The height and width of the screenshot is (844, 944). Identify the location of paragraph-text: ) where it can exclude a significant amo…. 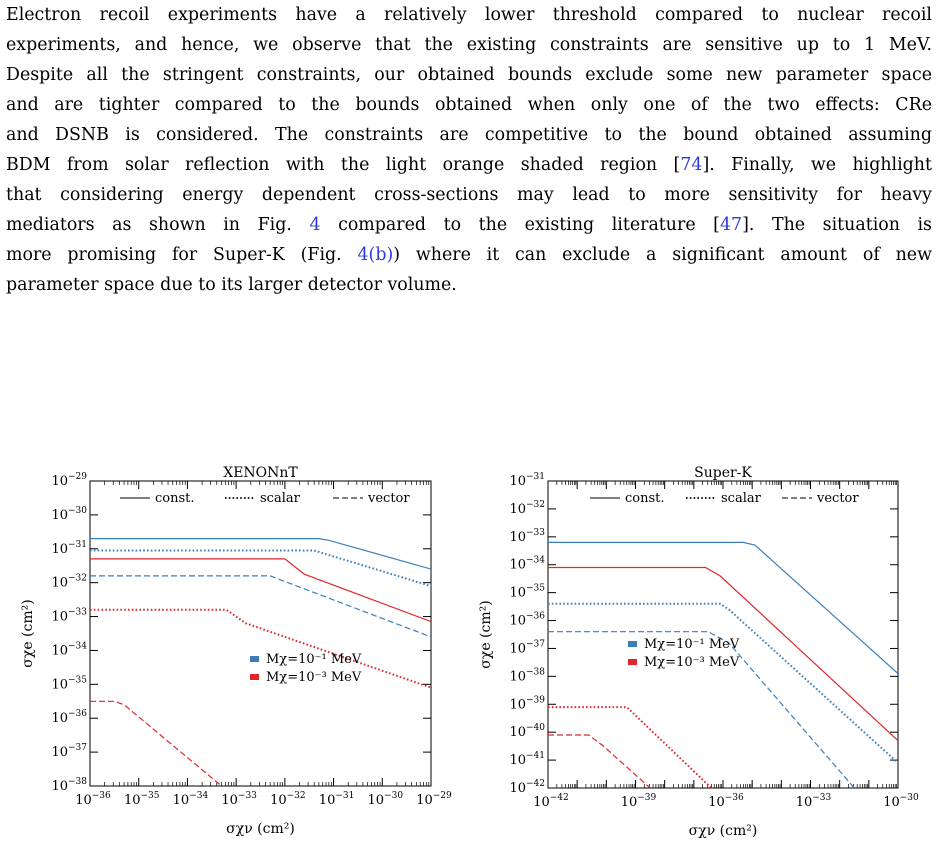
(662, 255).